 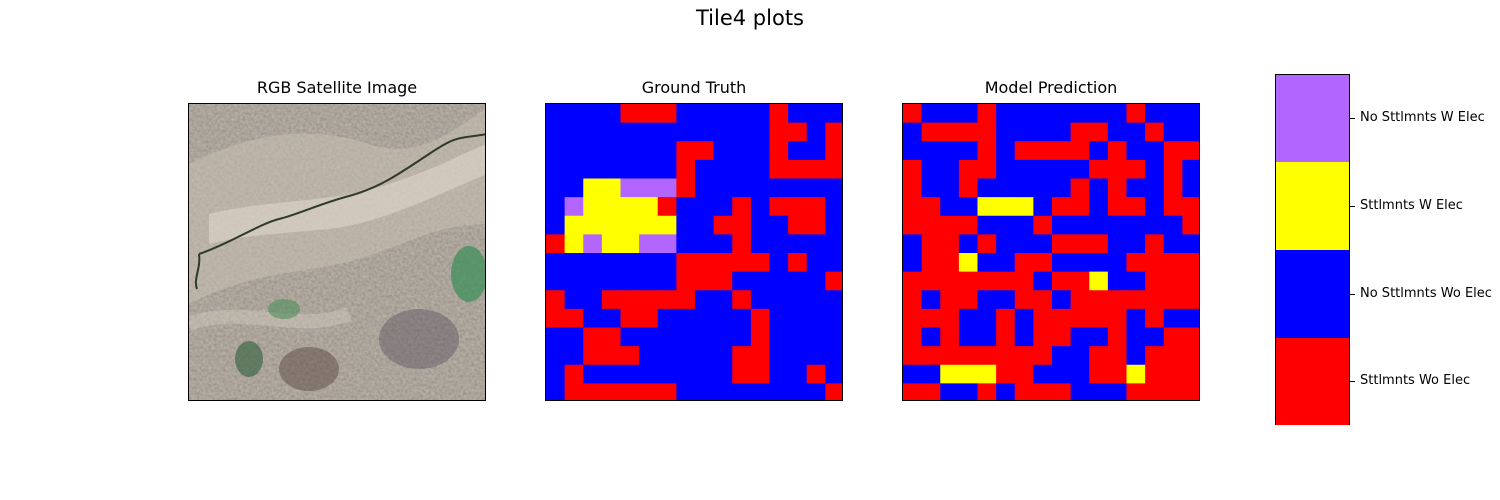 I want to click on ground-truth-heatmap, so click(x=694, y=252).